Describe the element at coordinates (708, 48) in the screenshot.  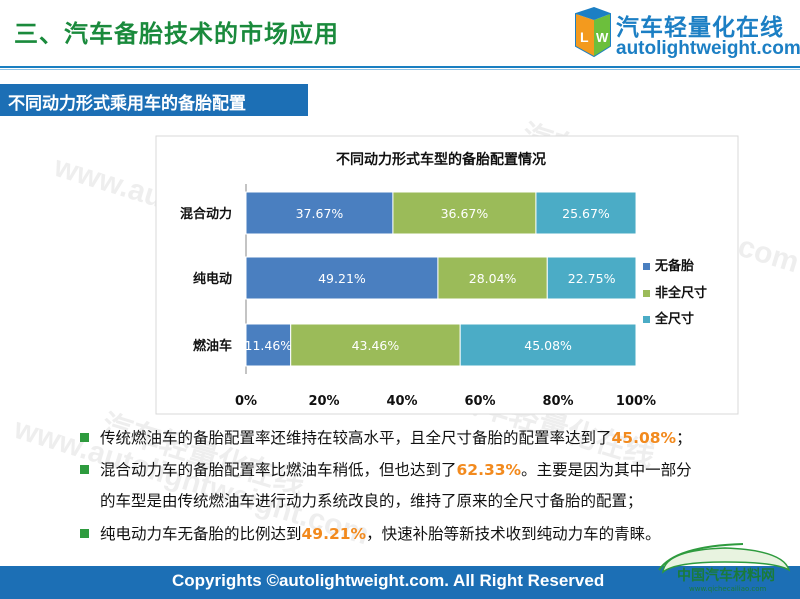
I see `logo-text-en: autolightweight.com` at that location.